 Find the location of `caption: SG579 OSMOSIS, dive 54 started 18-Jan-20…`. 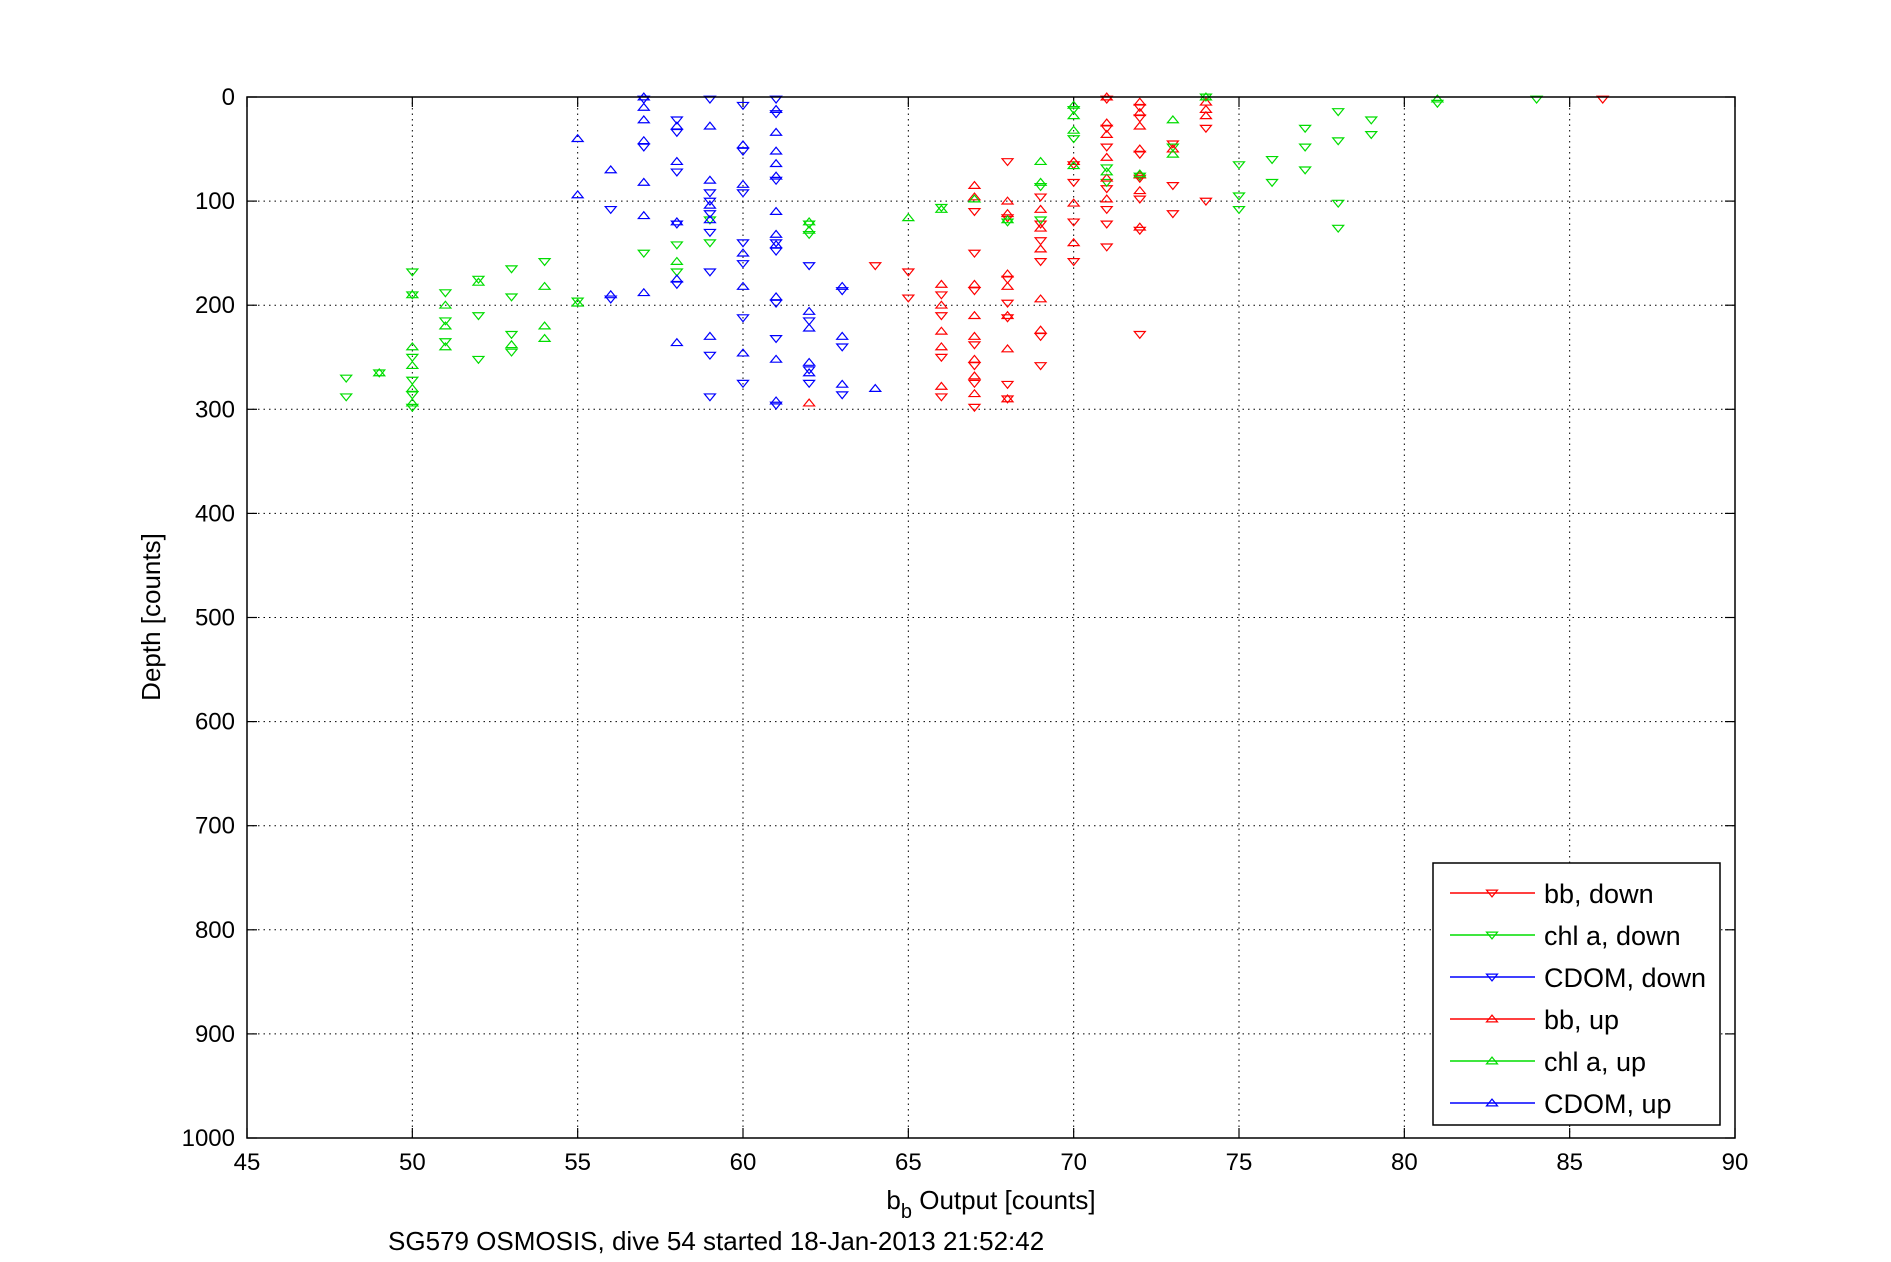

caption: SG579 OSMOSIS, dive 54 started 18-Jan-20… is located at coordinates (716, 1241).